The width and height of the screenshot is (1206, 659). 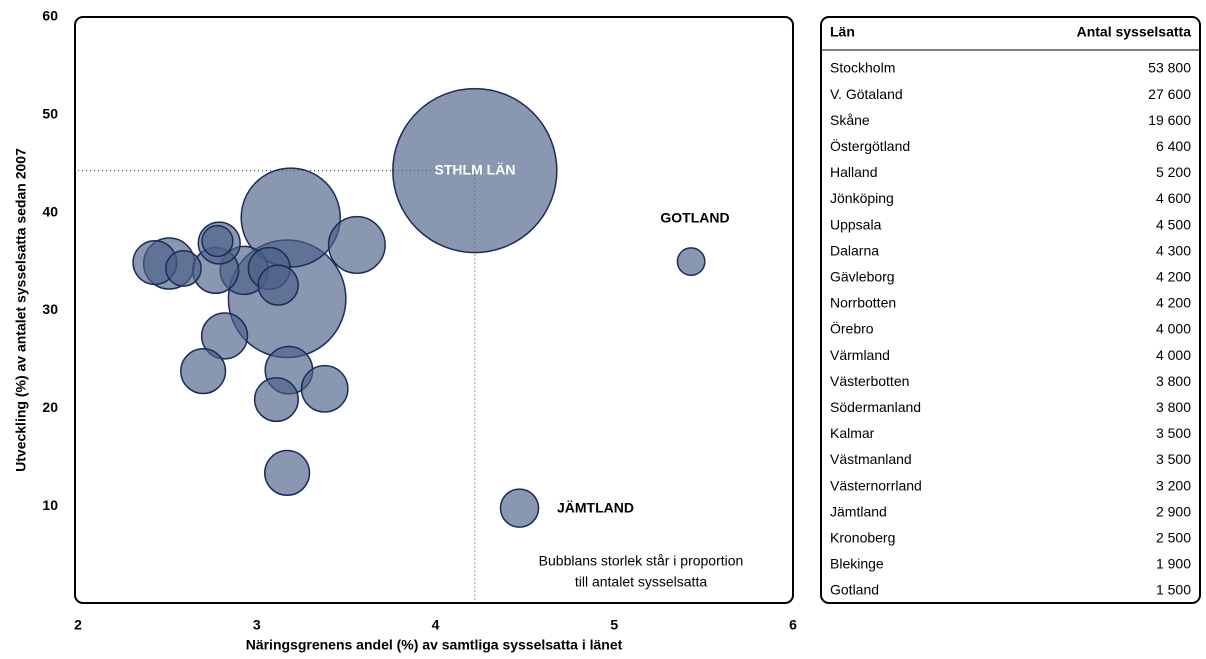 What do you see at coordinates (871, 459) in the screenshot?
I see `table-cell: Västmanland` at bounding box center [871, 459].